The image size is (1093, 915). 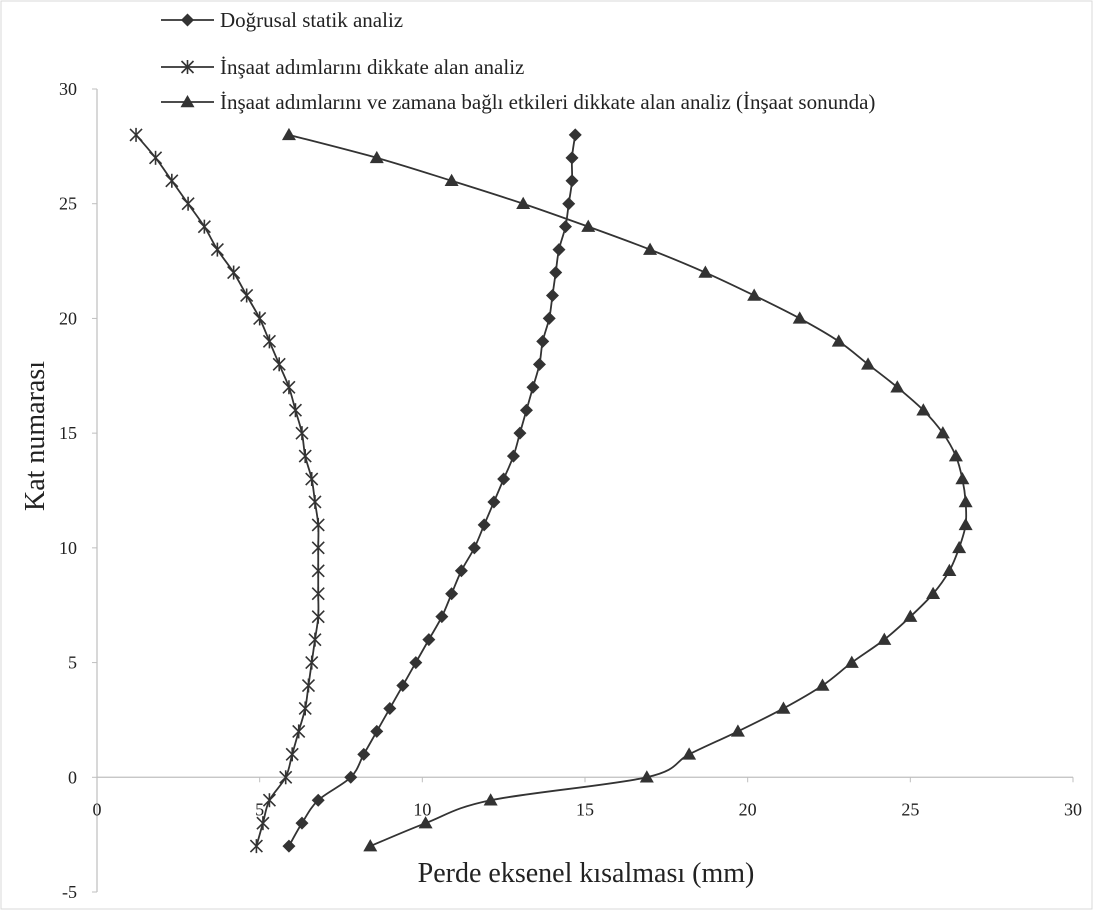 What do you see at coordinates (910, 809) in the screenshot?
I see `x-tick-label: 25` at bounding box center [910, 809].